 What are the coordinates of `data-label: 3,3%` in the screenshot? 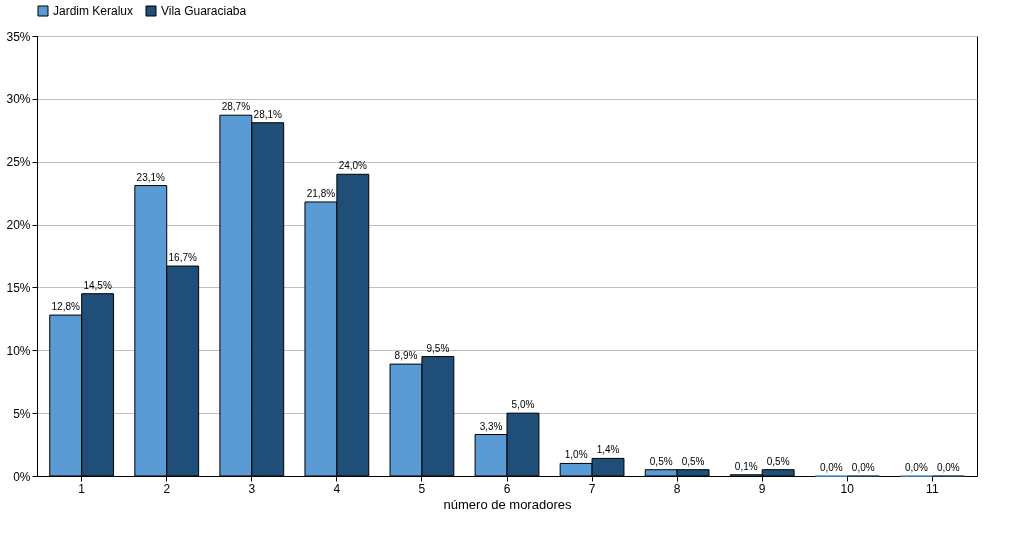 It's located at (491, 426).